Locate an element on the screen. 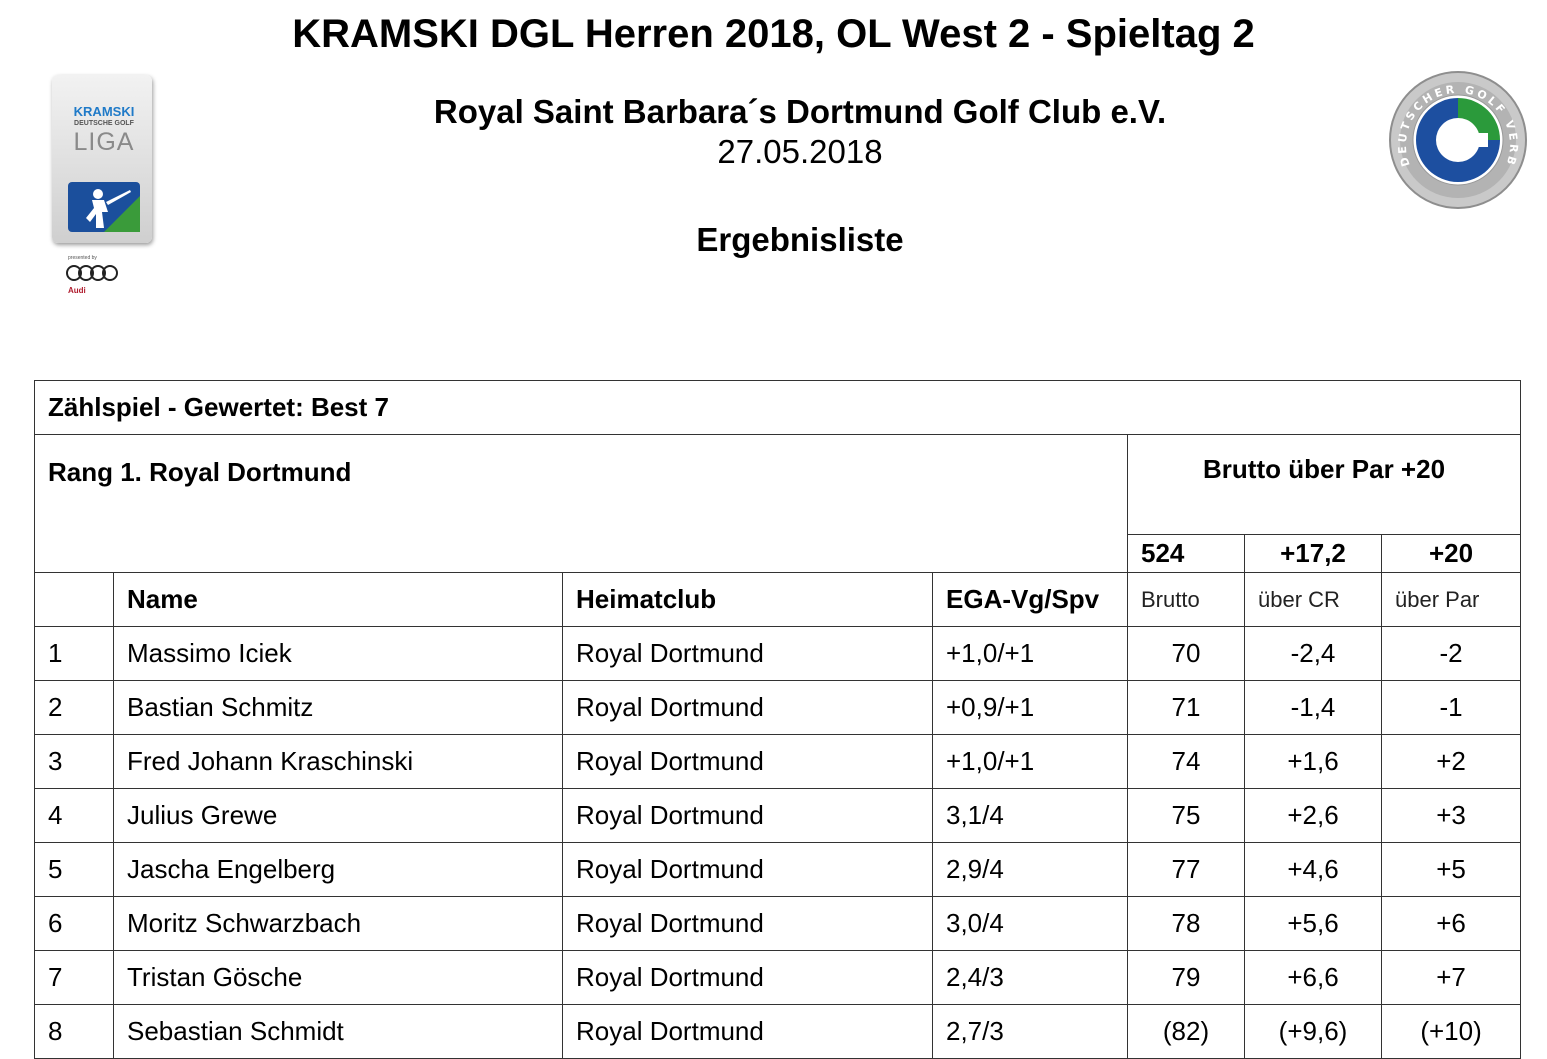 This screenshot has height=1059, width=1547. cell-hcp: 2,4/3 is located at coordinates (1030, 977).